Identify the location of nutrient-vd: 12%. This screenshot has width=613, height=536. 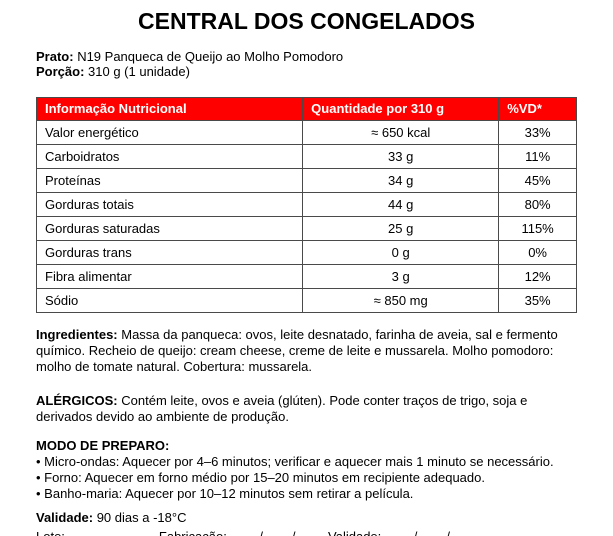
(537, 276).